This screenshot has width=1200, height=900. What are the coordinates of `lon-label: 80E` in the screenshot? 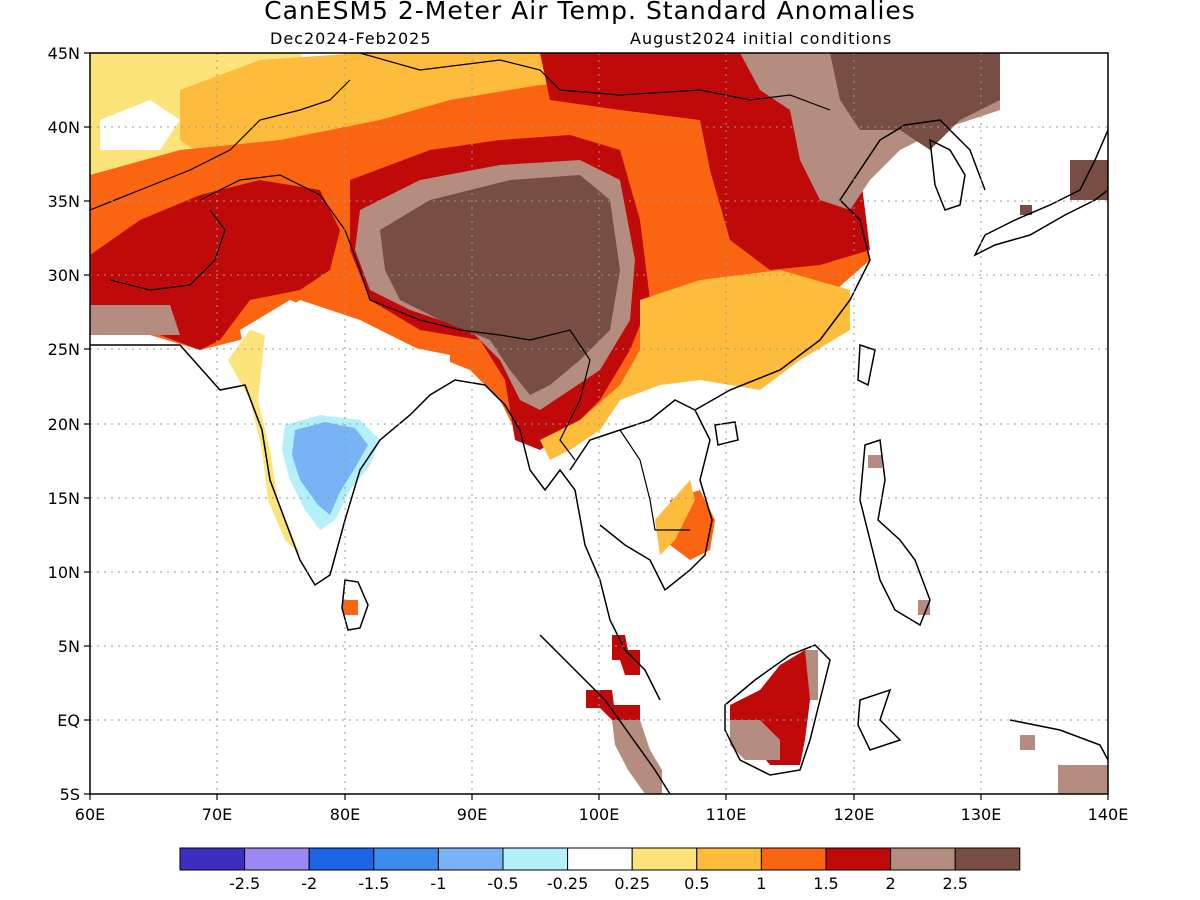 It's located at (345, 814).